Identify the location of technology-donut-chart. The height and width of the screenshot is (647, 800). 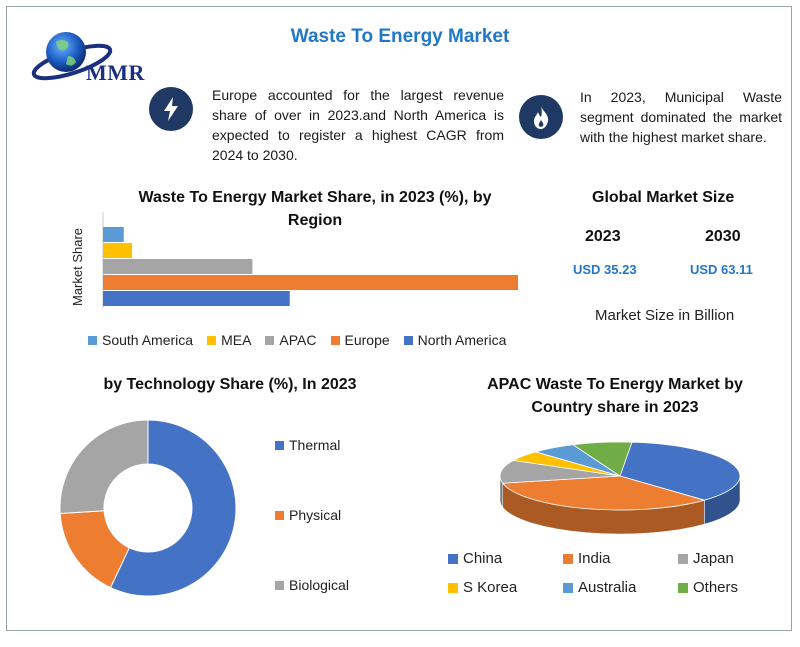
(148, 508).